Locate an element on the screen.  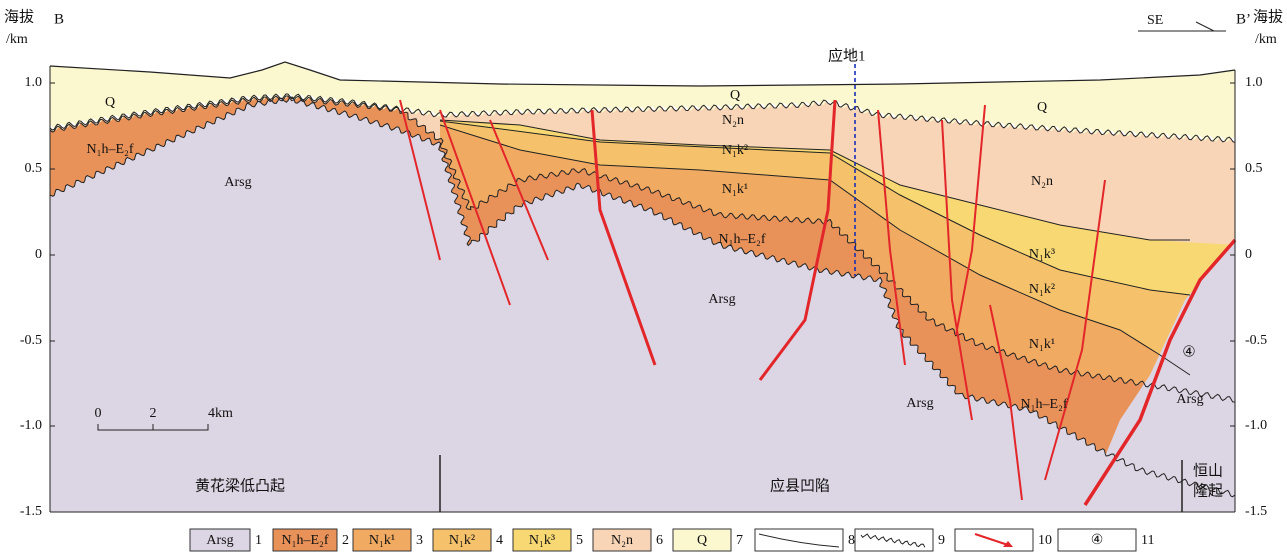
scale-label: 4km is located at coordinates (220, 413).